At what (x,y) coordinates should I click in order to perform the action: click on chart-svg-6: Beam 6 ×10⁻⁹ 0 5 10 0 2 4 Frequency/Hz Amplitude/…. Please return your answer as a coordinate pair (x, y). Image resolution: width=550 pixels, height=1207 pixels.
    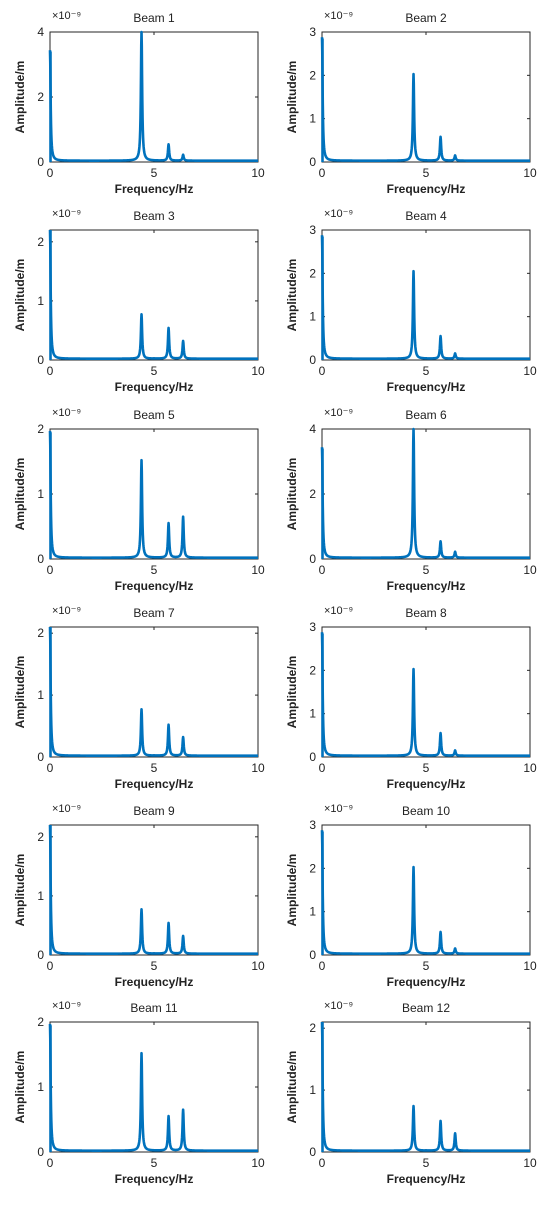
    Looking at the image, I should click on (411, 500).